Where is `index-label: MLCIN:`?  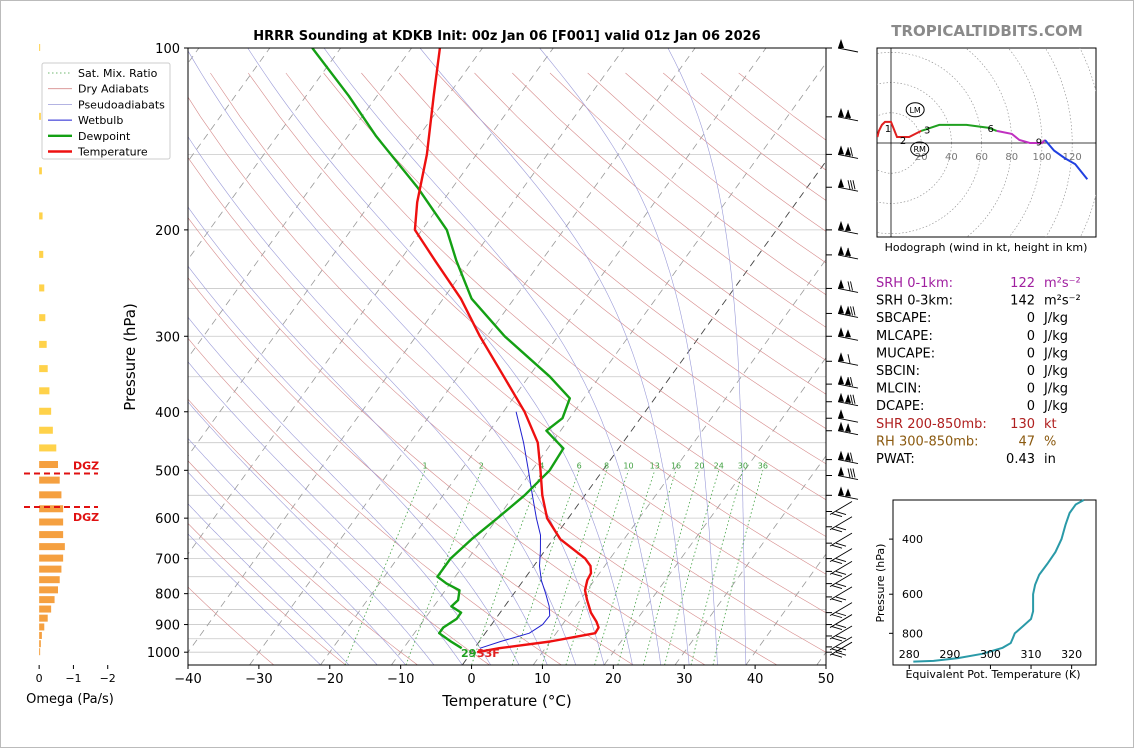 index-label: MLCIN: is located at coordinates (898, 389).